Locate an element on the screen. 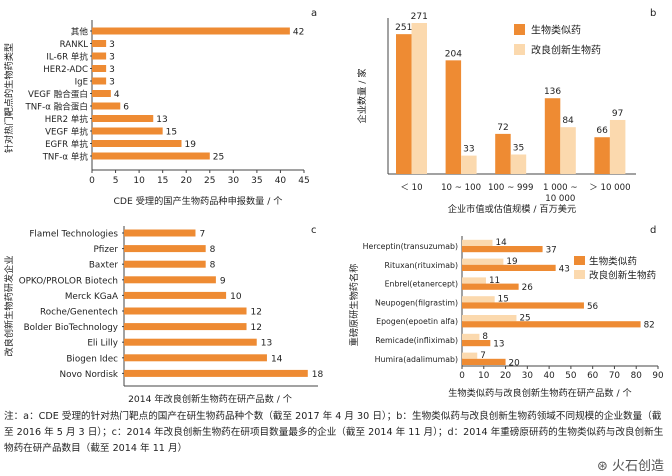  panel-d-value-label: 25 is located at coordinates (524, 318).